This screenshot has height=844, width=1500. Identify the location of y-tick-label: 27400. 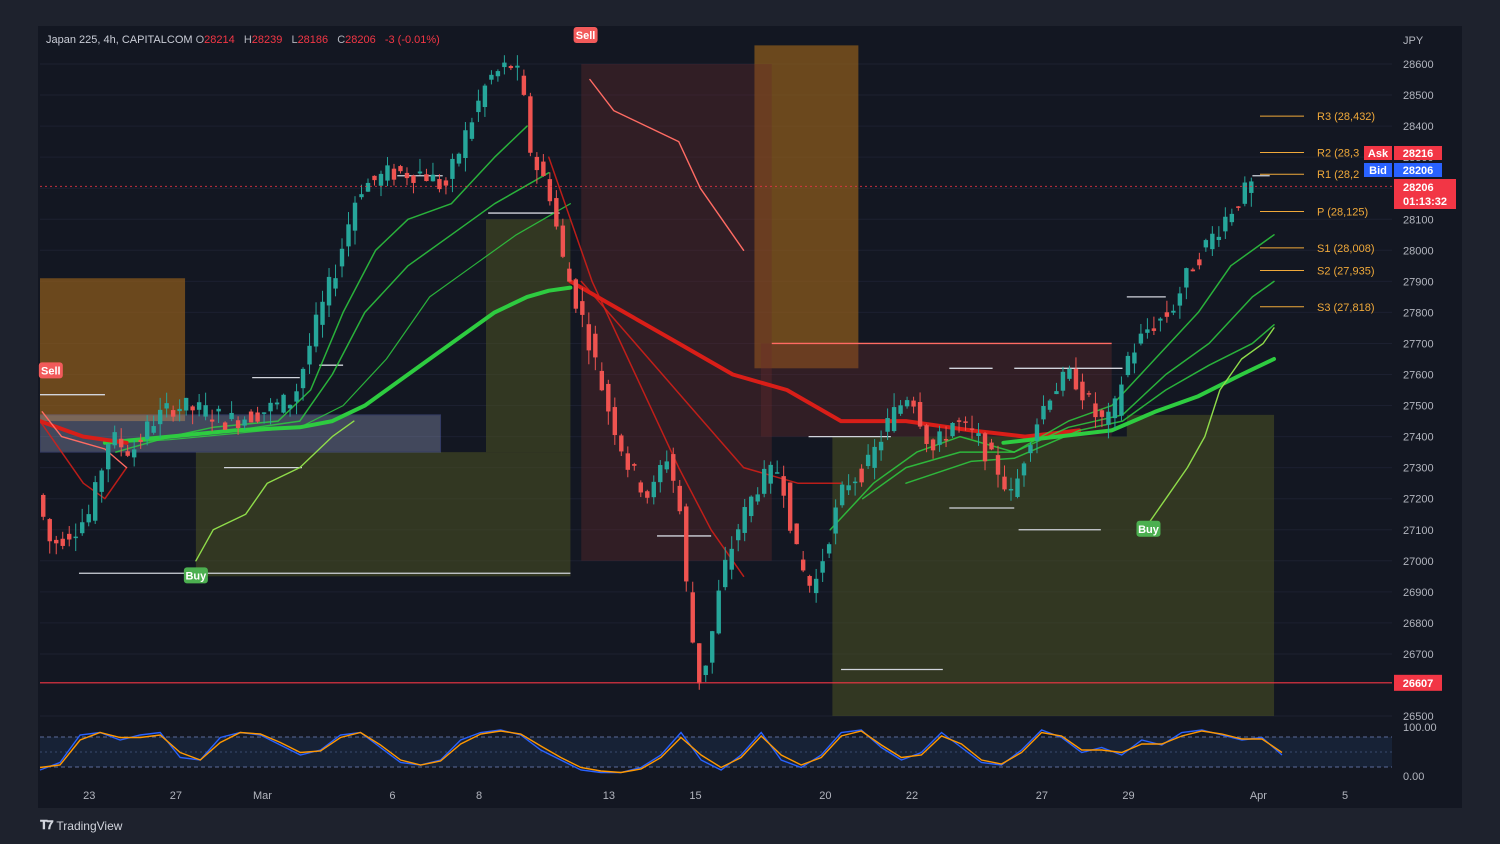
(1418, 438).